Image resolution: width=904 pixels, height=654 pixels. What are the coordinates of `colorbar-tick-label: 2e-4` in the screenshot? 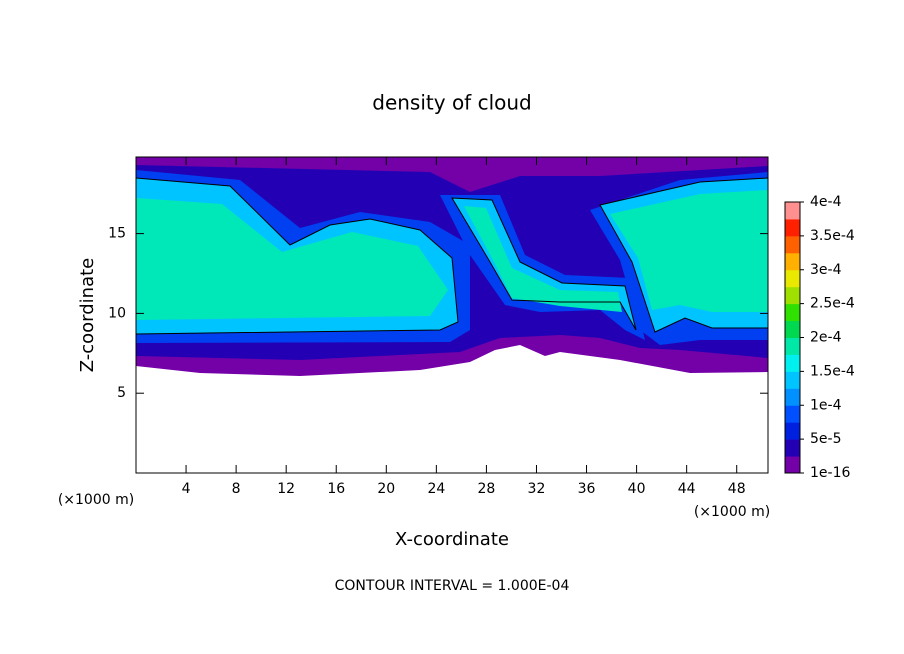 It's located at (826, 338).